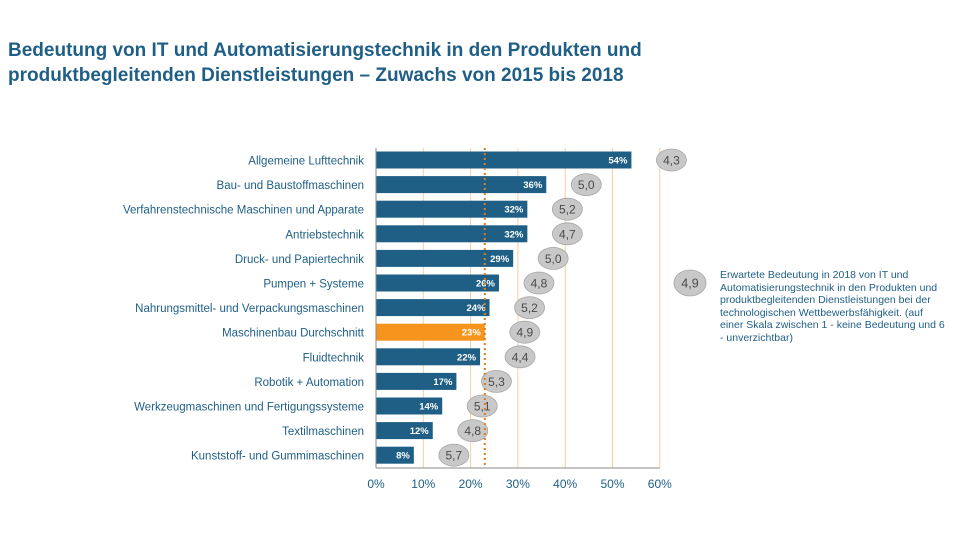  What do you see at coordinates (277, 457) in the screenshot?
I see `category-label: Kunststoff- und Gummimaschinen` at bounding box center [277, 457].